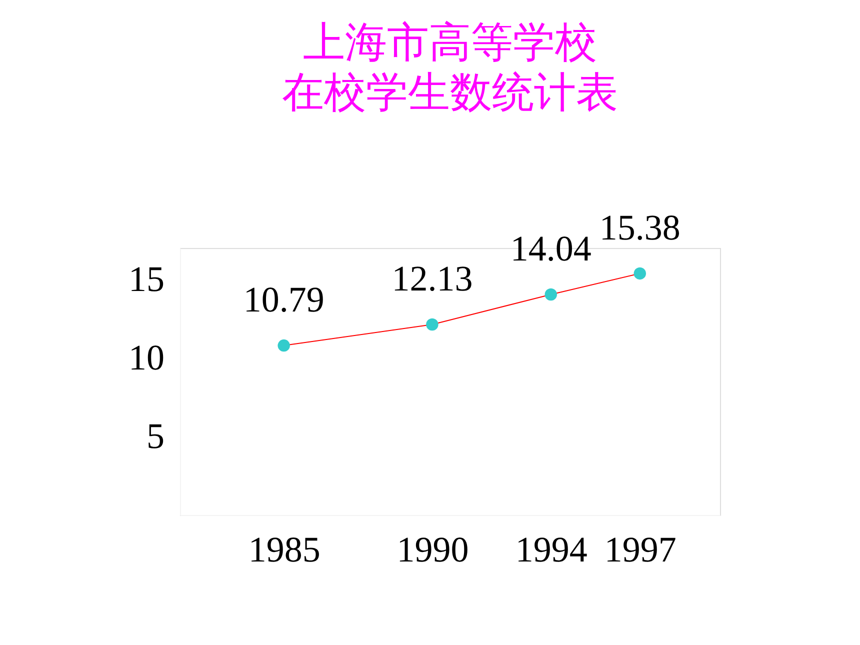 The height and width of the screenshot is (645, 860). I want to click on x-tick-label: 1994, so click(551, 550).